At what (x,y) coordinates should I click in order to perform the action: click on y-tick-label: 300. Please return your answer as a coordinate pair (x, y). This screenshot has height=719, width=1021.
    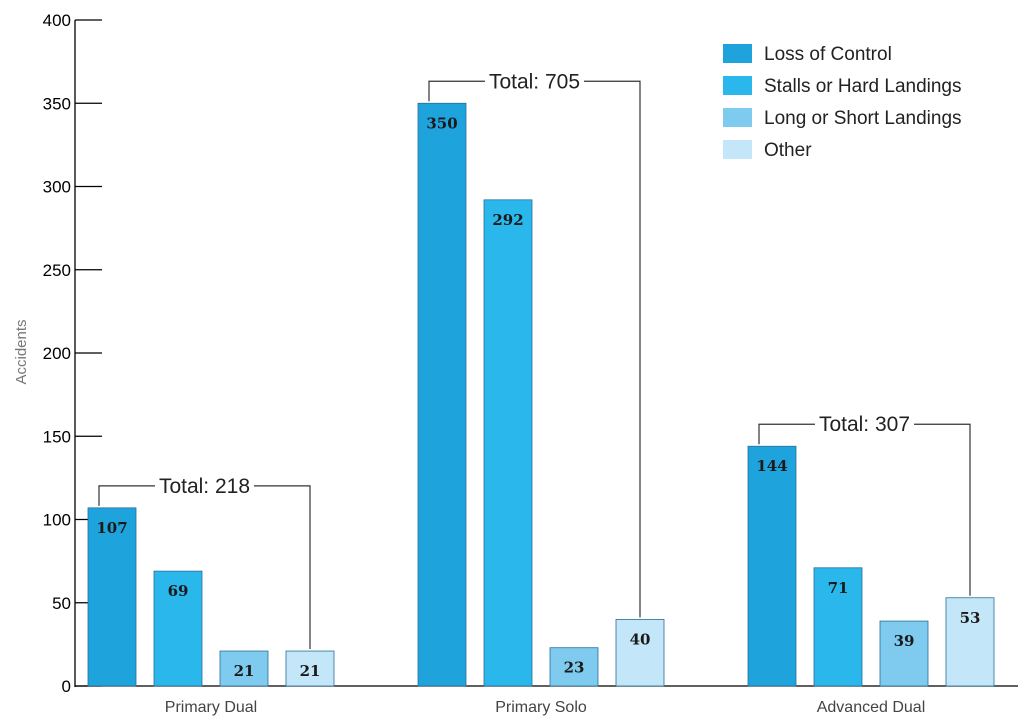
    Looking at the image, I should click on (57, 187).